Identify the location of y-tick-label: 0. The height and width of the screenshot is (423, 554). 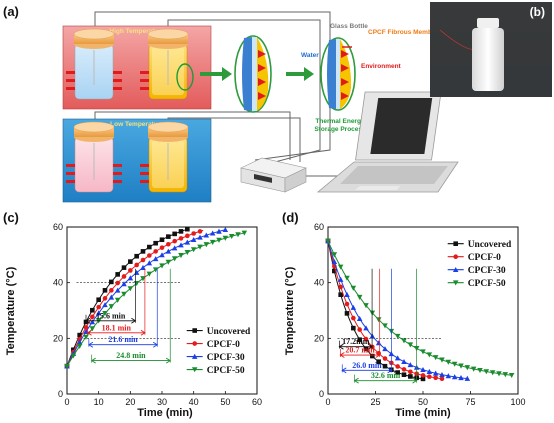
(321, 394).